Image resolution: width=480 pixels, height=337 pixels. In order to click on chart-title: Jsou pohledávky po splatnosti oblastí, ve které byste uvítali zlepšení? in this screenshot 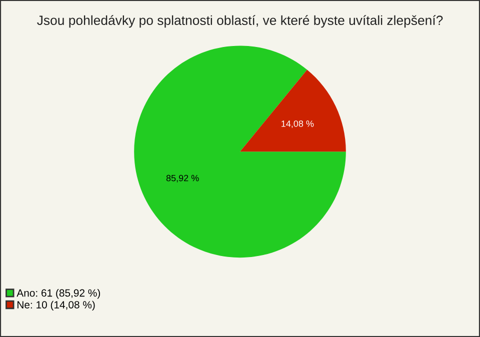, I will do `click(240, 21)`.